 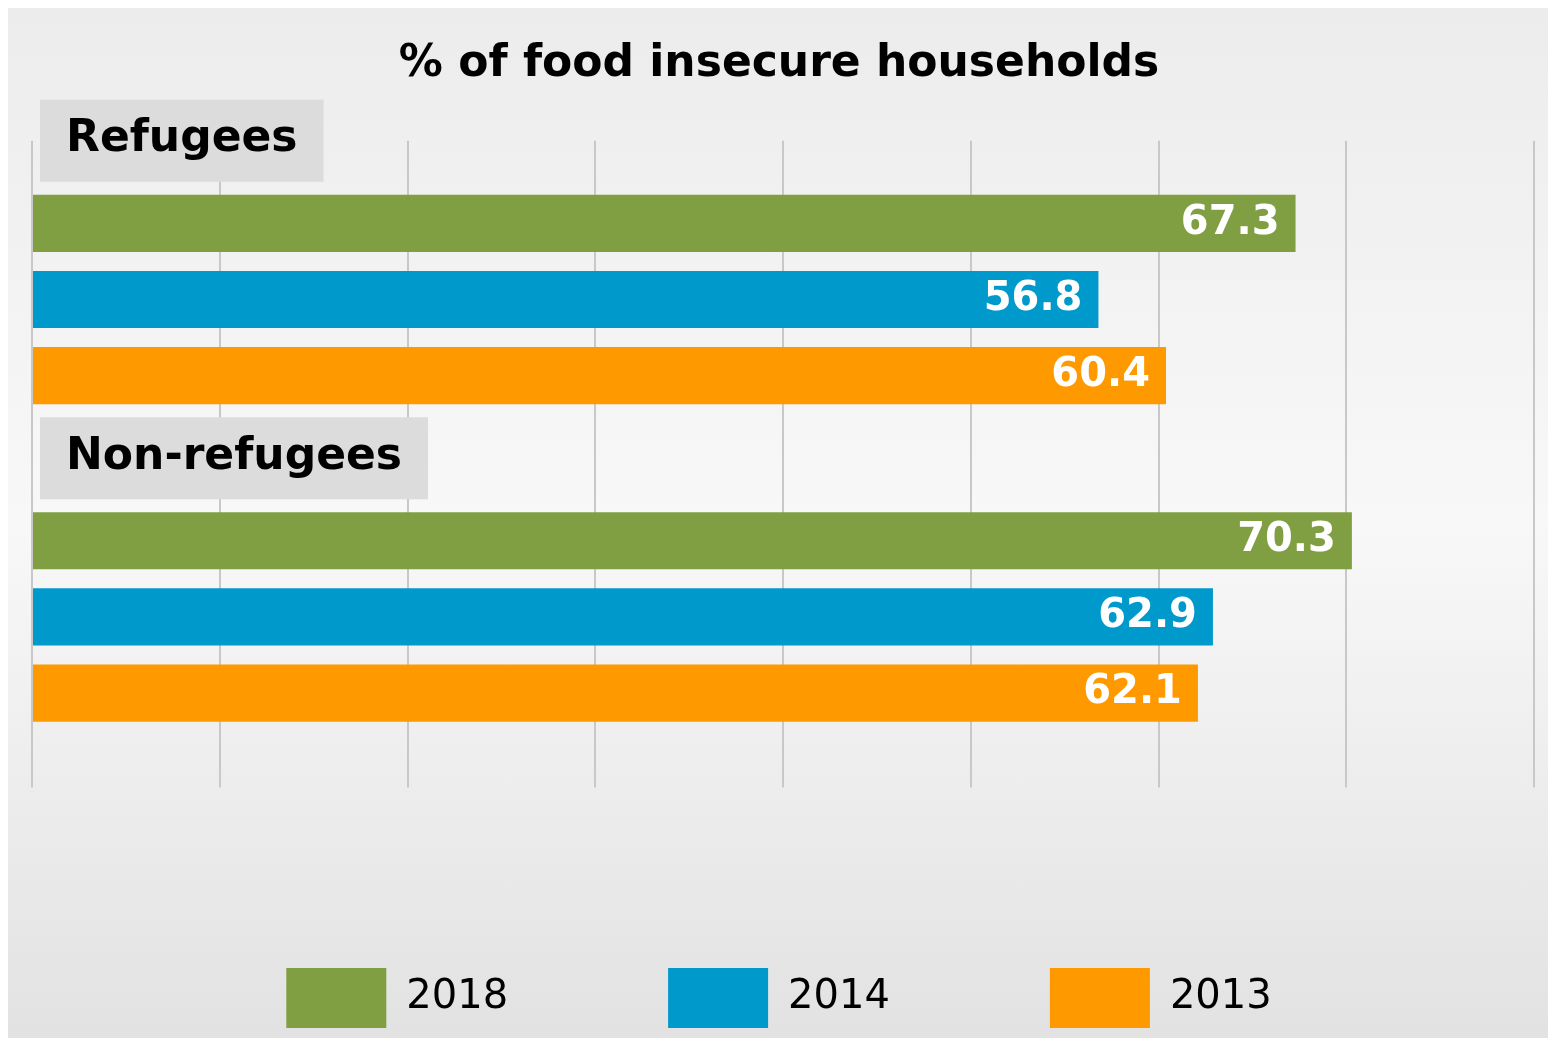 What do you see at coordinates (1033, 295) in the screenshot?
I see `data-label: 56.8` at bounding box center [1033, 295].